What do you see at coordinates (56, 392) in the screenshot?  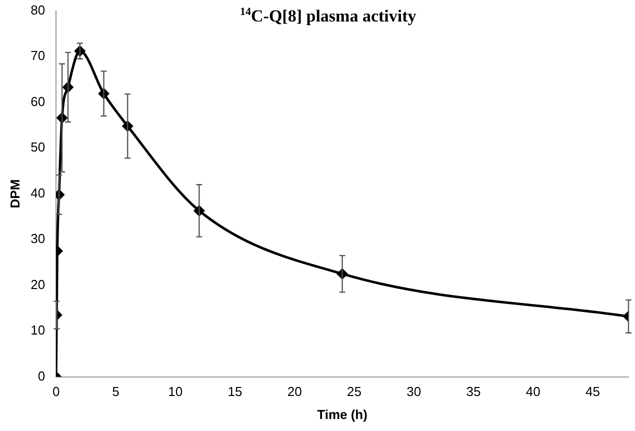 I see `x-tick-label: 0` at bounding box center [56, 392].